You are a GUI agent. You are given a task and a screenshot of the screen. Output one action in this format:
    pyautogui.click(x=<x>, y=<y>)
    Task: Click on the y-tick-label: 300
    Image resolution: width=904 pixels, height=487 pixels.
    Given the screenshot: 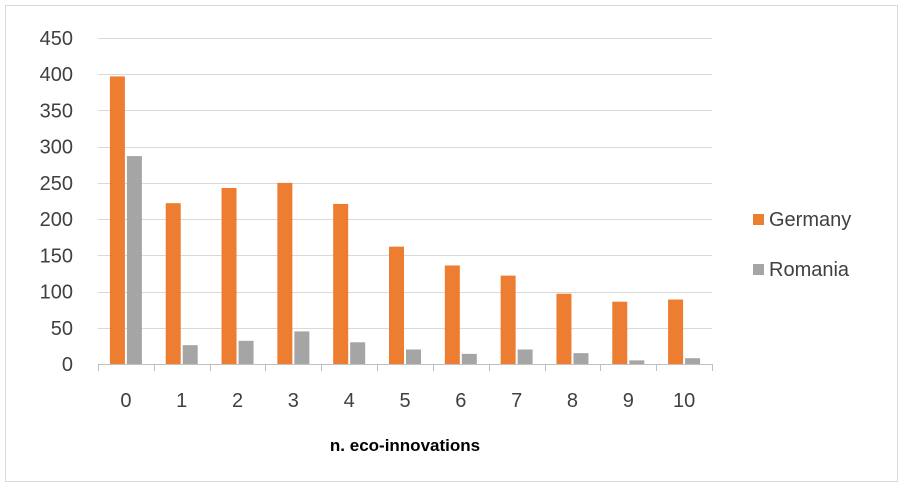 What is the action you would take?
    pyautogui.click(x=56, y=148)
    